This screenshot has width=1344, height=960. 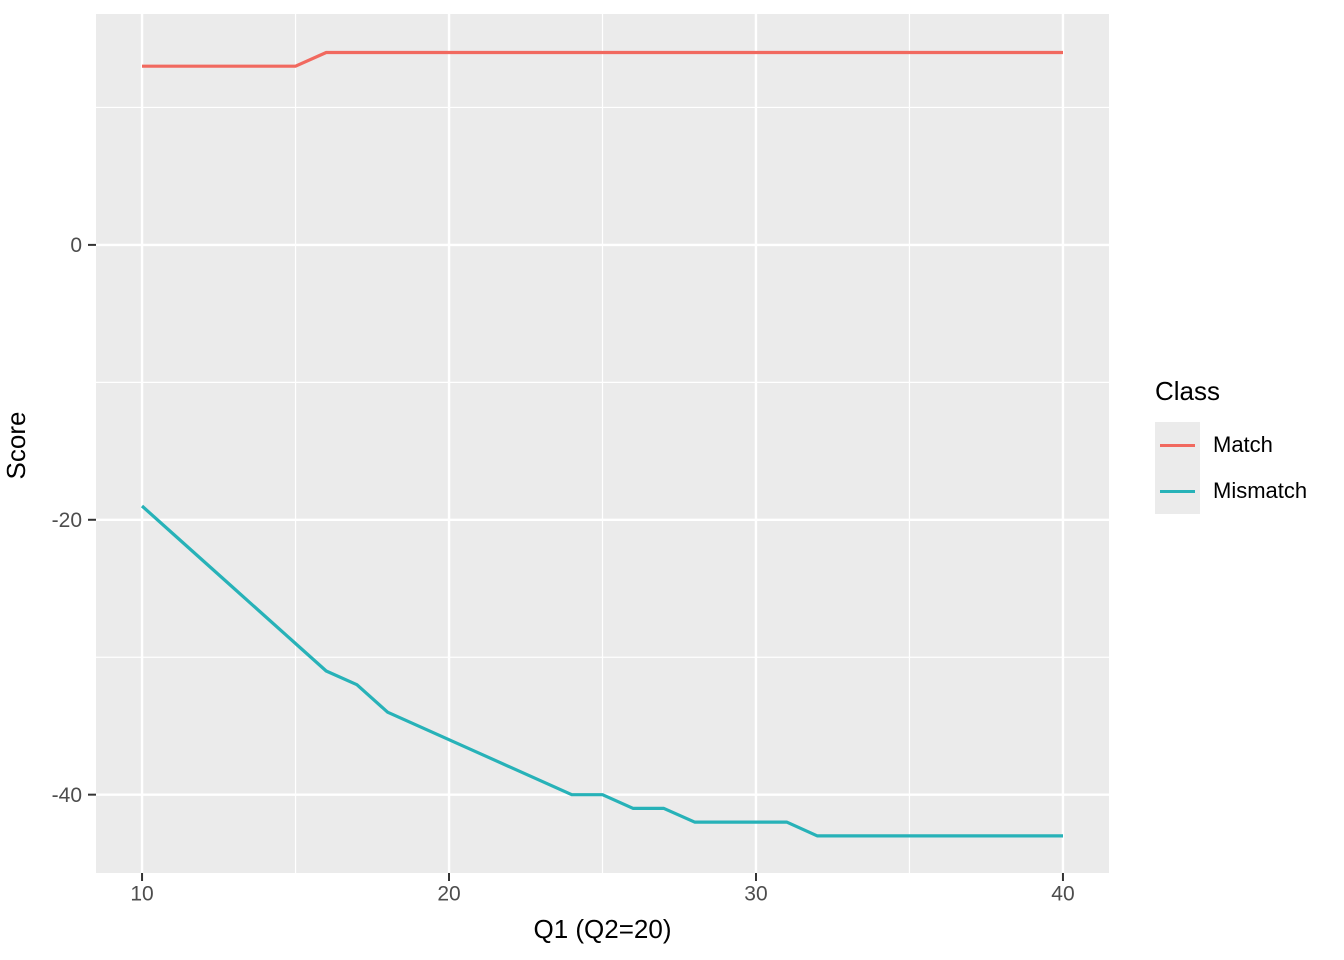 What do you see at coordinates (602, 59) in the screenshot?
I see `match-line` at bounding box center [602, 59].